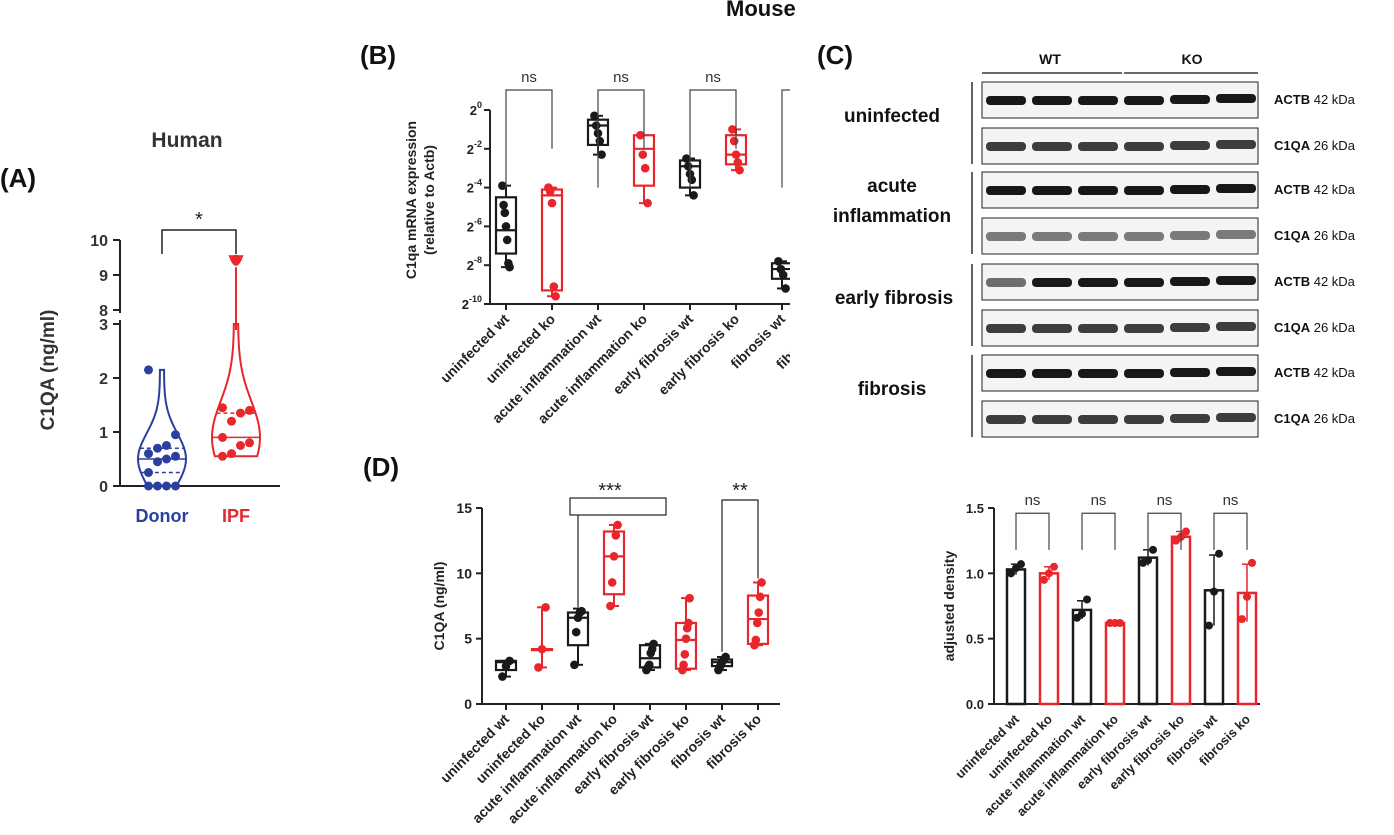 The width and height of the screenshot is (1394, 835). Describe the element at coordinates (698, 354) in the screenshot. I see `x-tick-label: early fibrosis ko` at that location.